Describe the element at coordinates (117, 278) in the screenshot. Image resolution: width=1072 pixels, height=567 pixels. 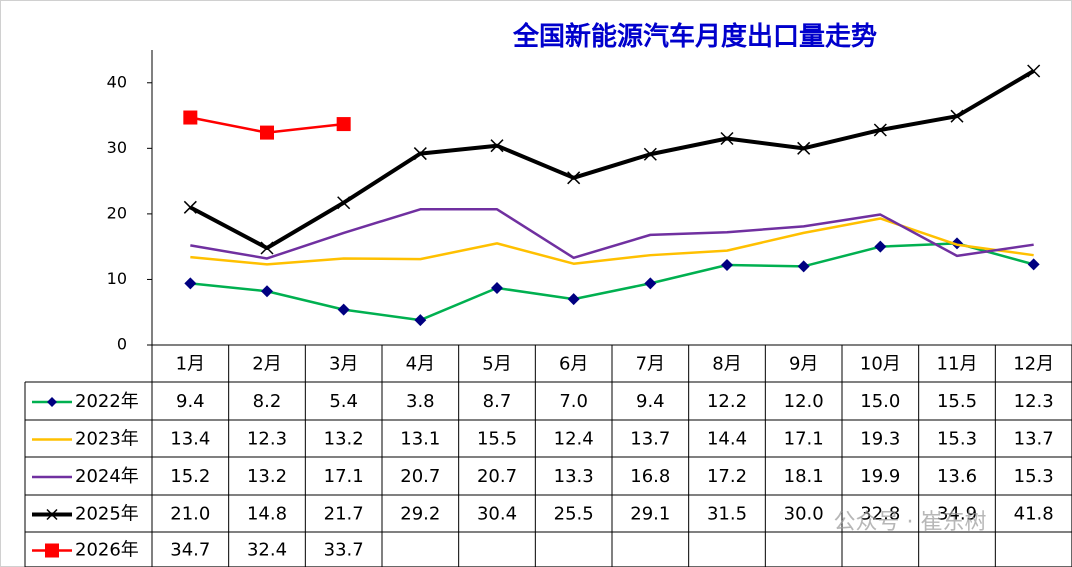
I see `y-tick-label: 10` at that location.